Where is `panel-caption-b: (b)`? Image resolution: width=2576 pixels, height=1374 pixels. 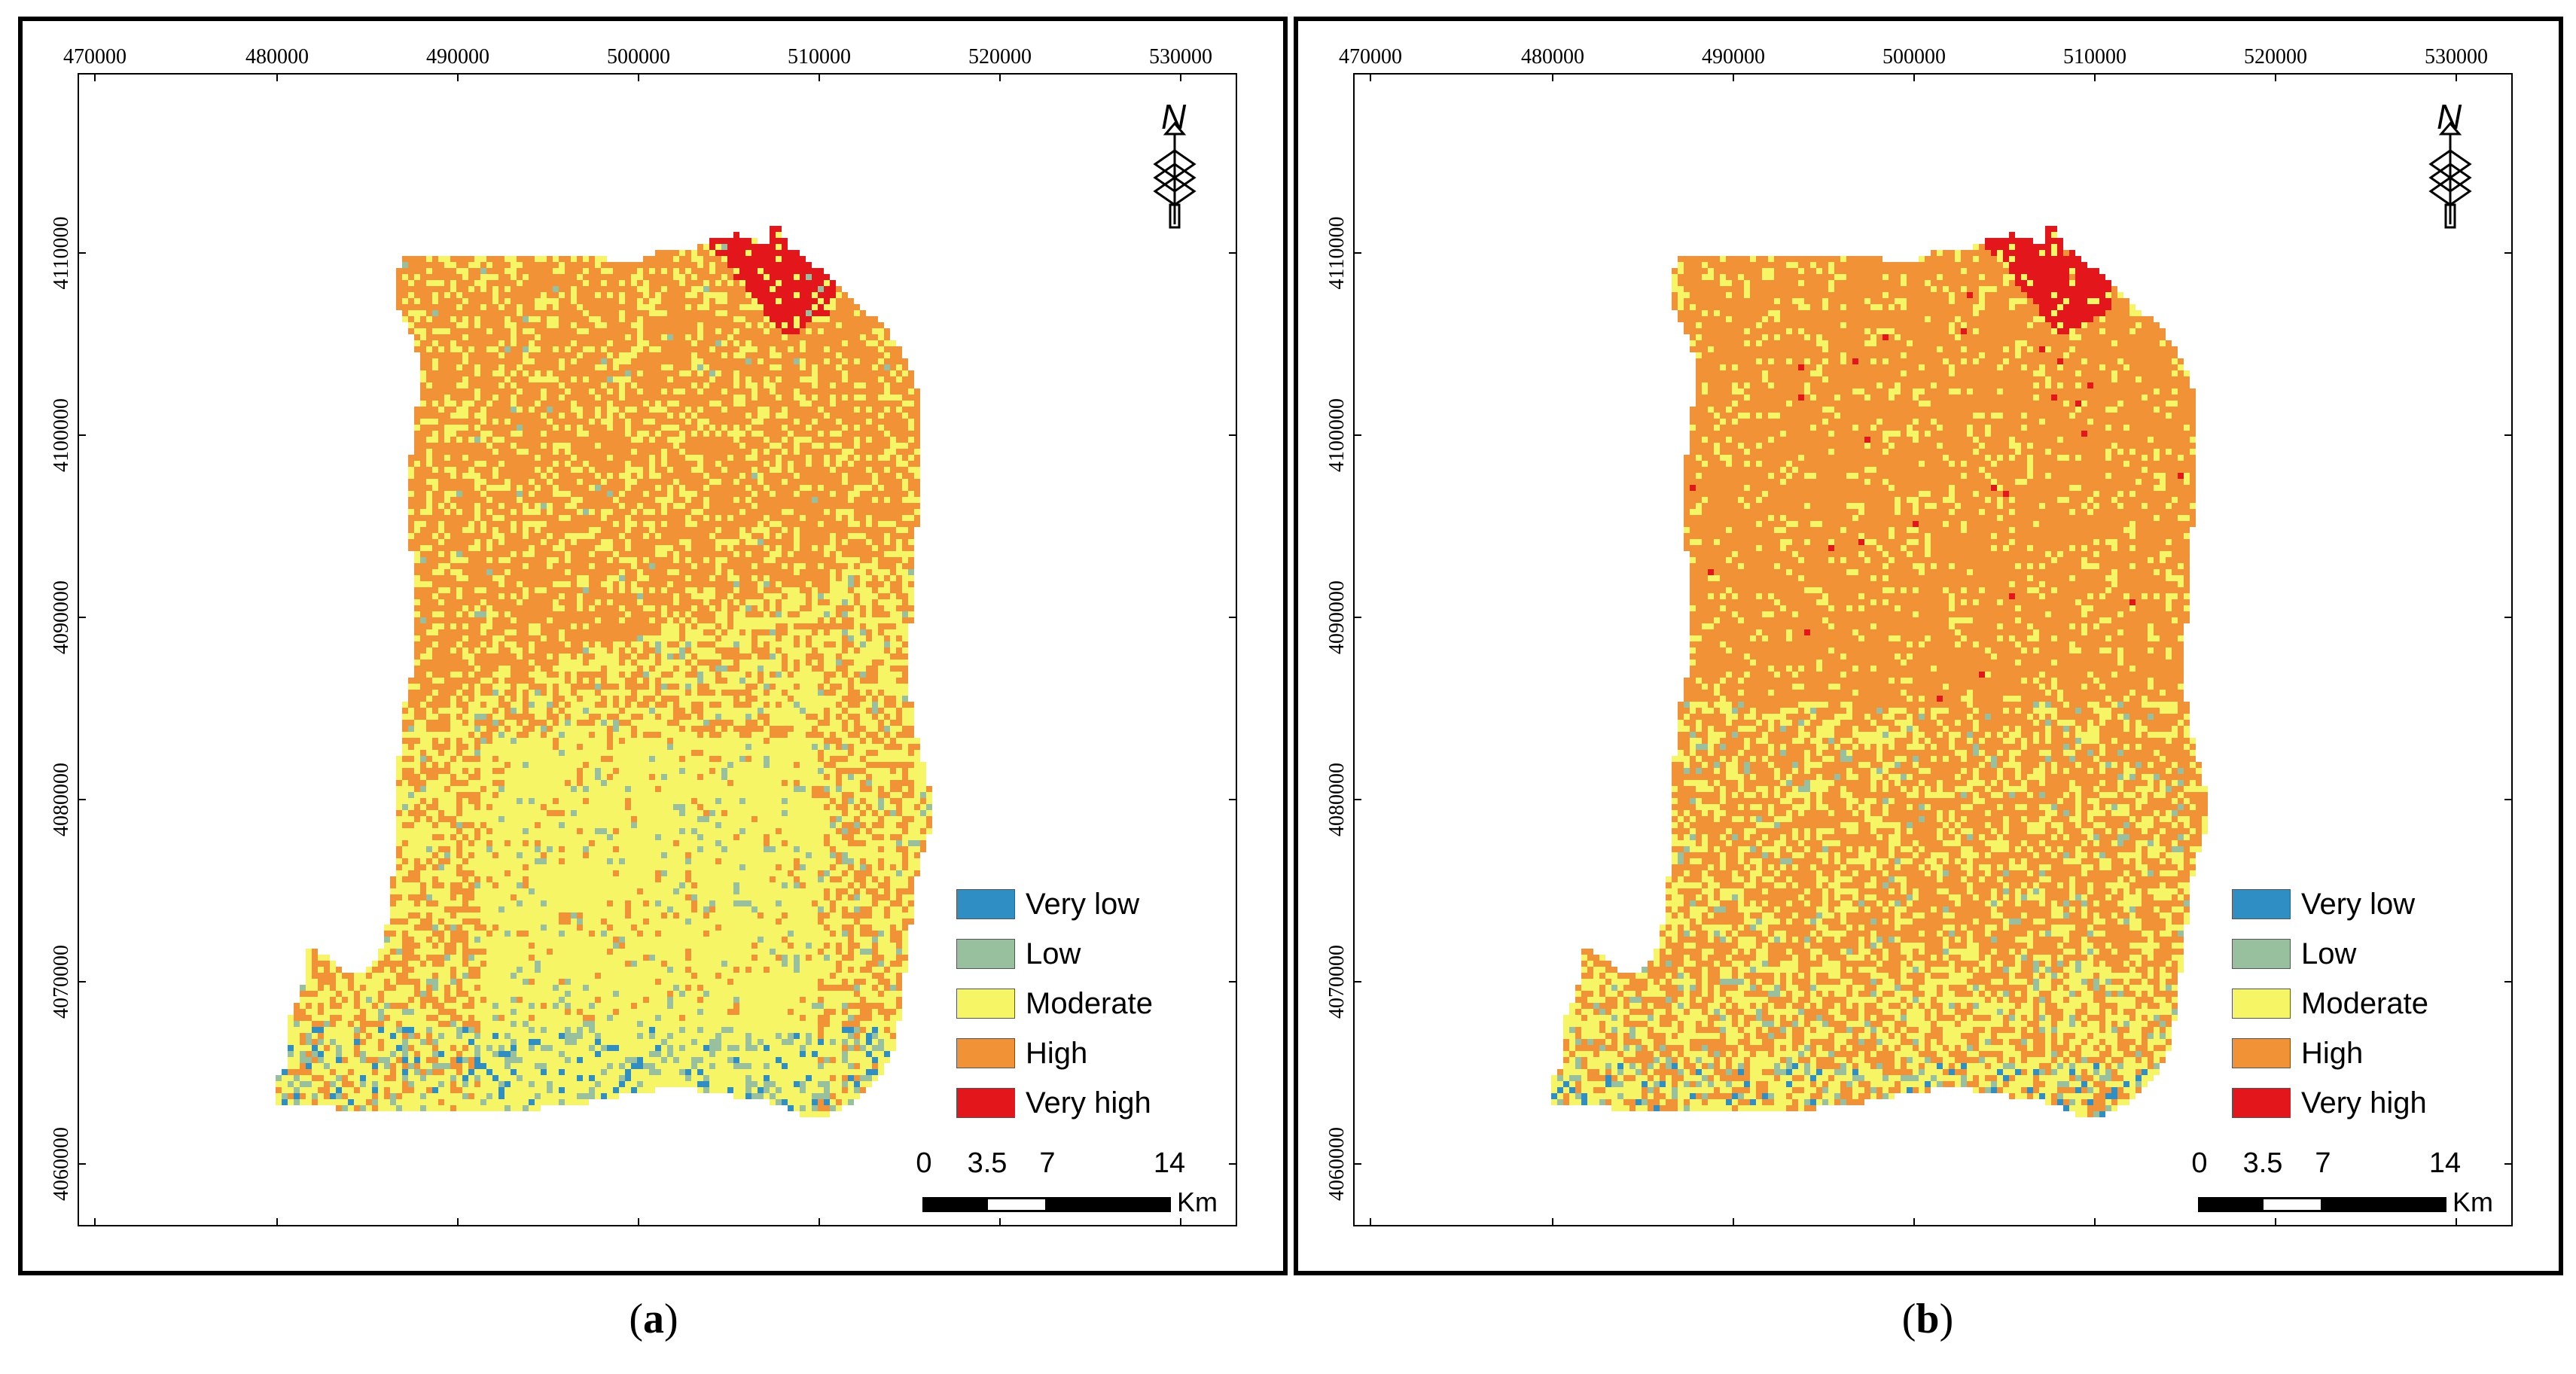
panel-caption-b: (b) is located at coordinates (1927, 1319).